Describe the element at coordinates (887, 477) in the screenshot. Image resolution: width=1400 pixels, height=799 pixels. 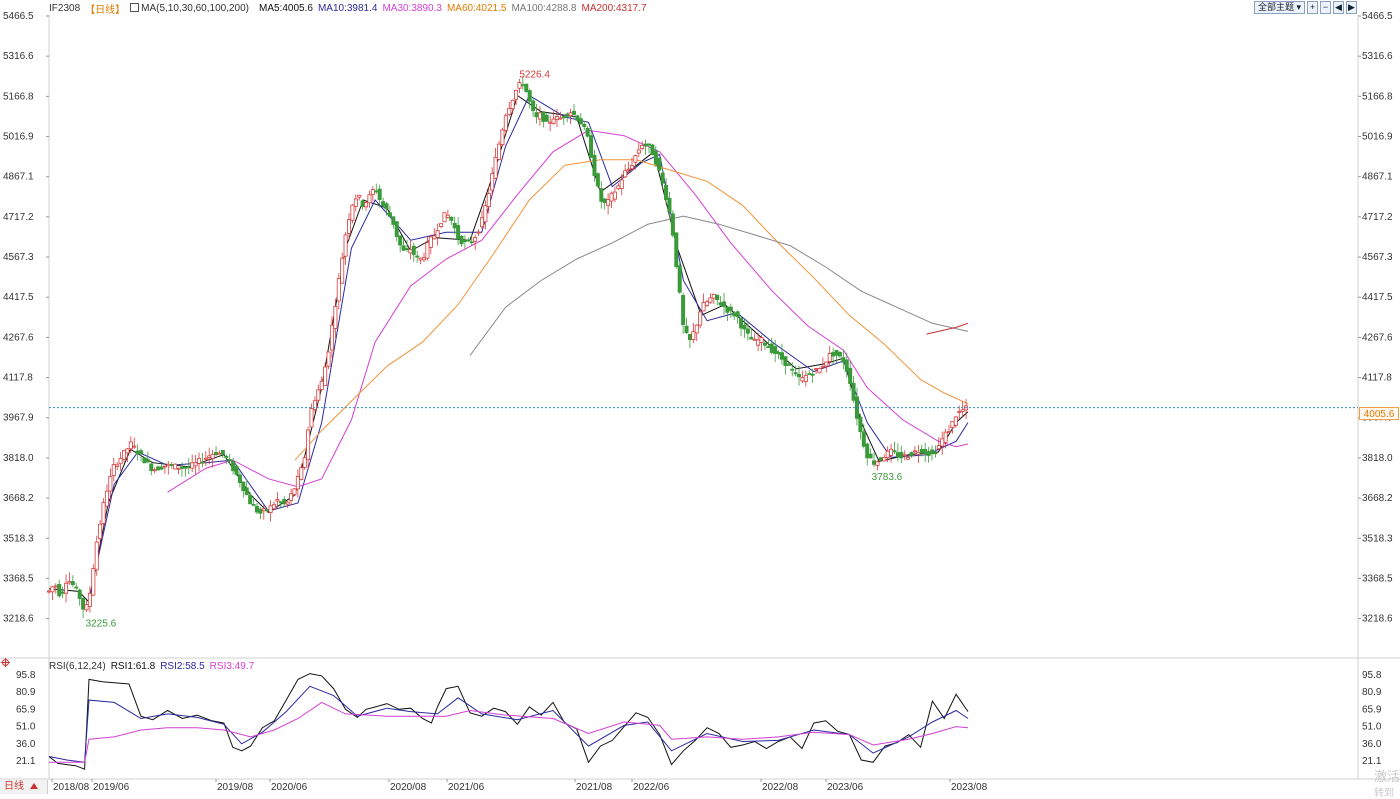
I see `low-annotation-2: 3783.6` at that location.